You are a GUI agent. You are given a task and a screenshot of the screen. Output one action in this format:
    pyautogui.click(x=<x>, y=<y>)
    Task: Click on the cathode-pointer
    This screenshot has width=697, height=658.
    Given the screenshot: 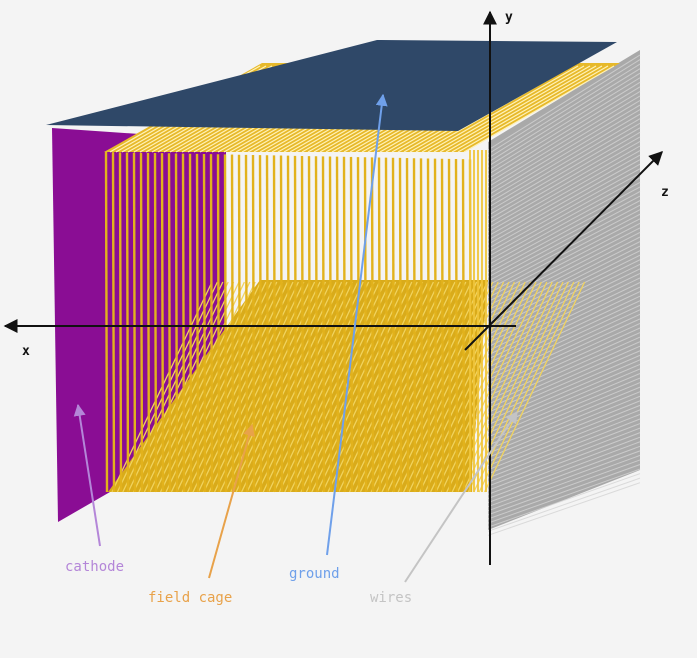 What is the action you would take?
    pyautogui.click(x=87, y=475)
    